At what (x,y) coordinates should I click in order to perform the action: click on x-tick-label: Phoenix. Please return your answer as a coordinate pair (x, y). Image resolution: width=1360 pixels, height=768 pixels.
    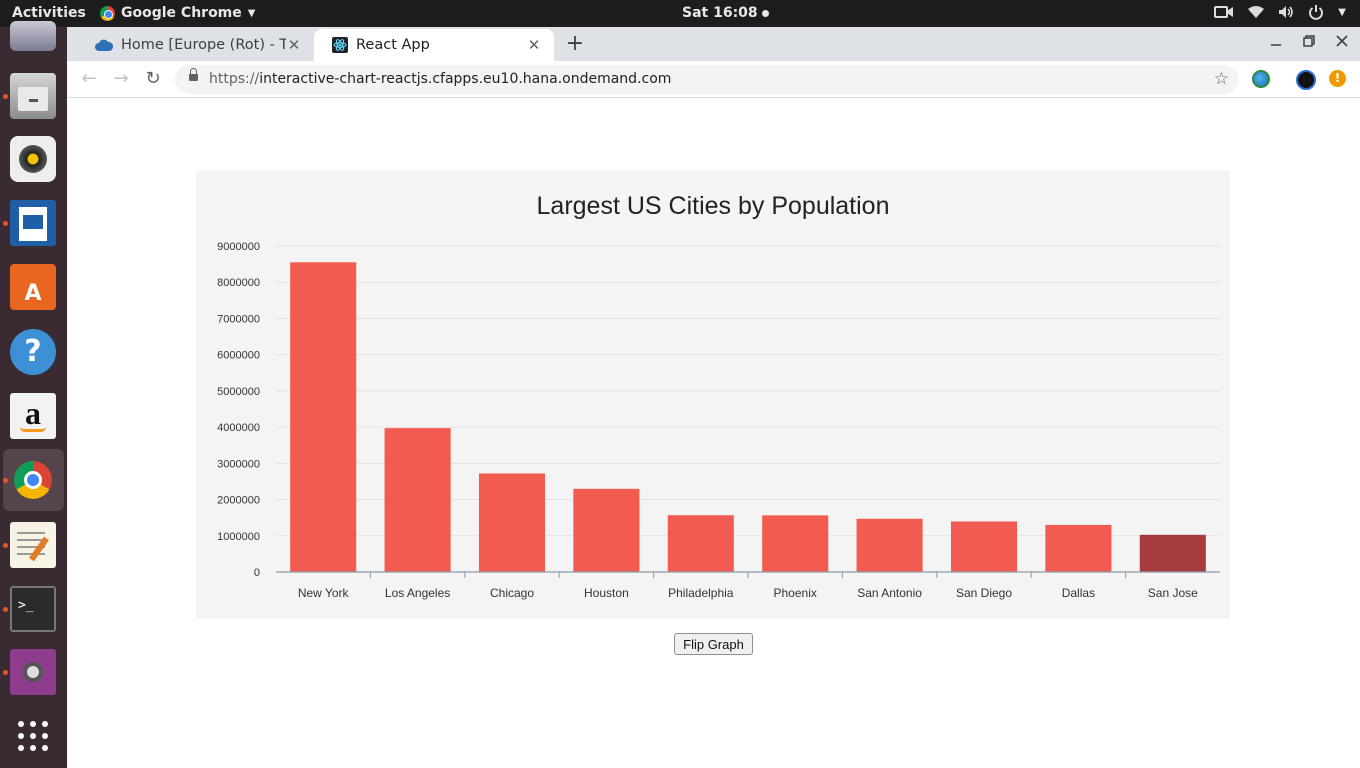
    Looking at the image, I should click on (795, 593).